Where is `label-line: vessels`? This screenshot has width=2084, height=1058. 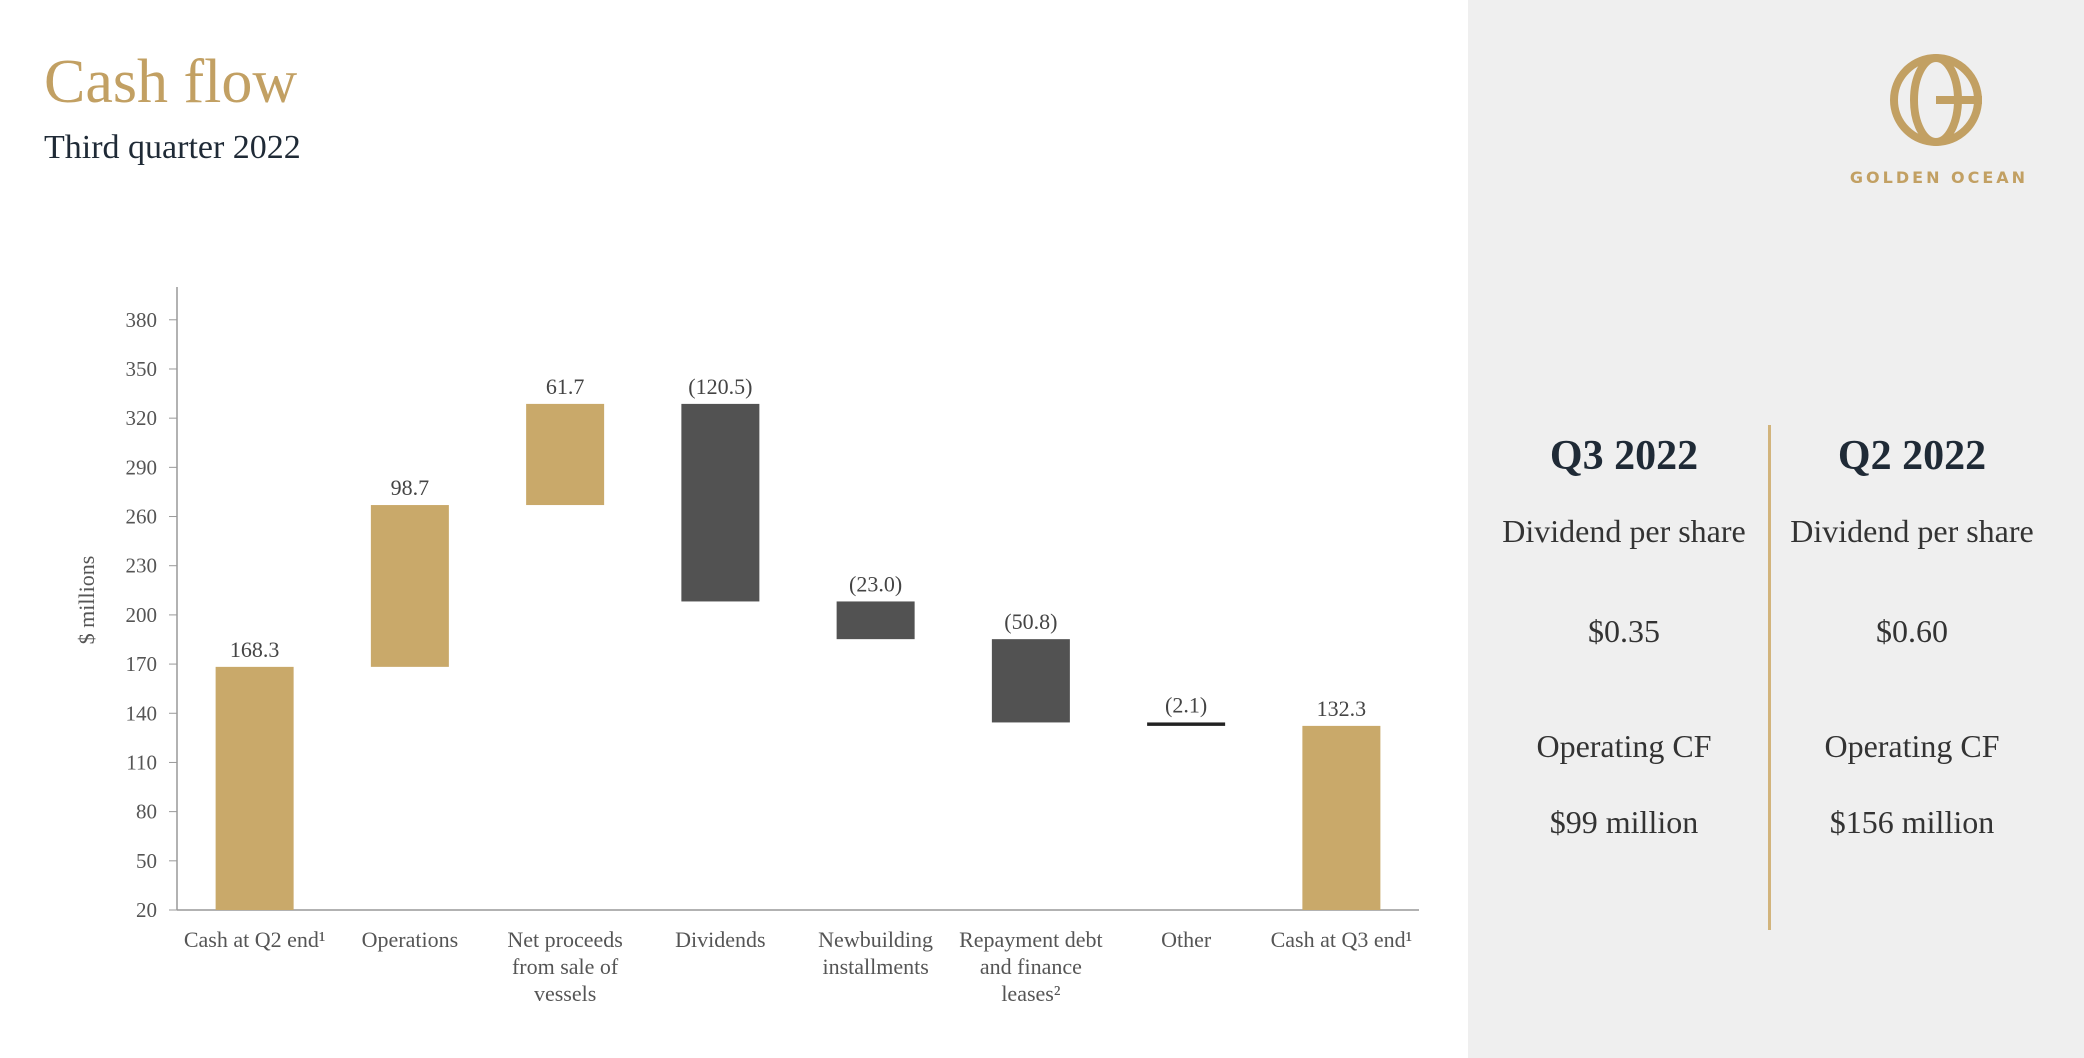
label-line: vessels is located at coordinates (565, 993).